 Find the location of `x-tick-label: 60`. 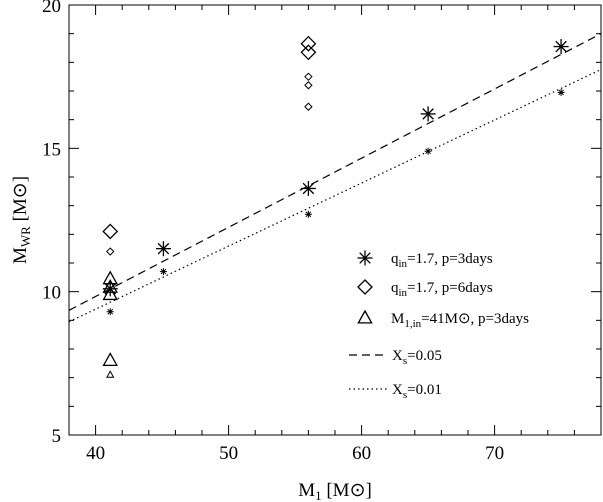

x-tick-label: 60 is located at coordinates (361, 453).